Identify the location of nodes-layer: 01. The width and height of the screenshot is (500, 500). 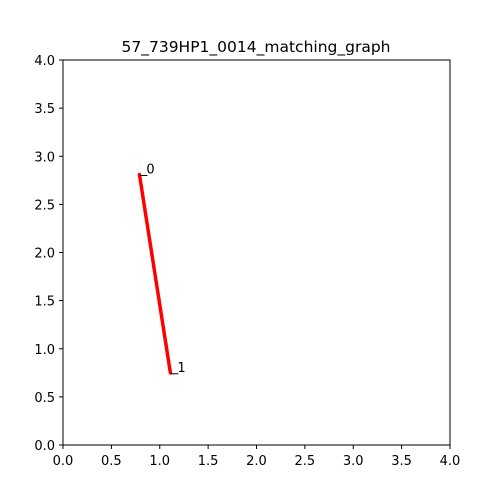
(162, 269).